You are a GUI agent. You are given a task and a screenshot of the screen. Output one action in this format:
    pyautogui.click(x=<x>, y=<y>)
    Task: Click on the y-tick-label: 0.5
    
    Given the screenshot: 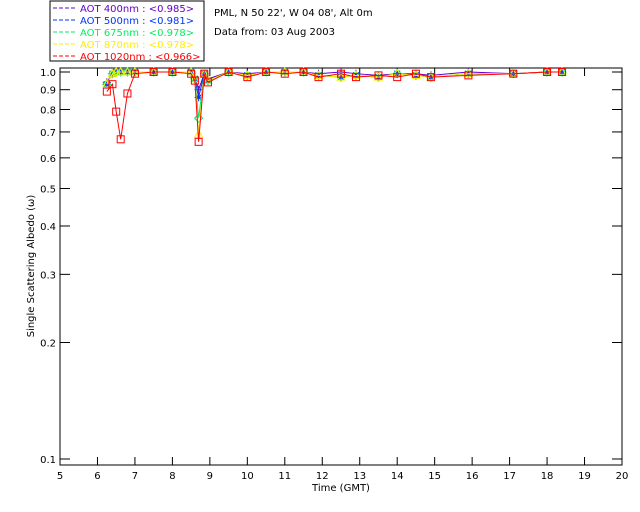 What is the action you would take?
    pyautogui.click(x=48, y=189)
    